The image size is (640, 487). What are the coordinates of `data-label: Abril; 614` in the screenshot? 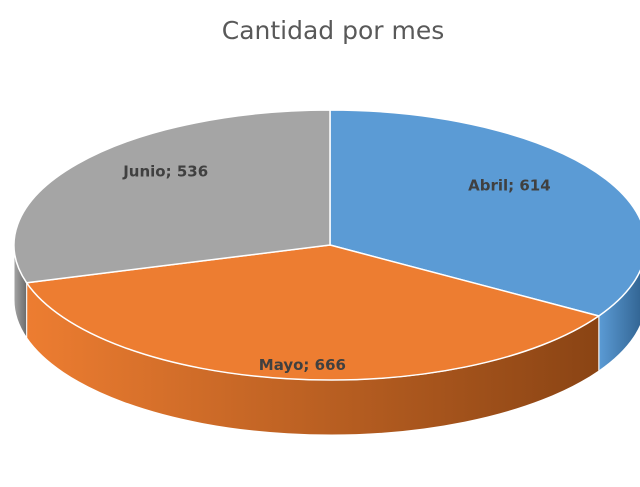 It's located at (509, 185).